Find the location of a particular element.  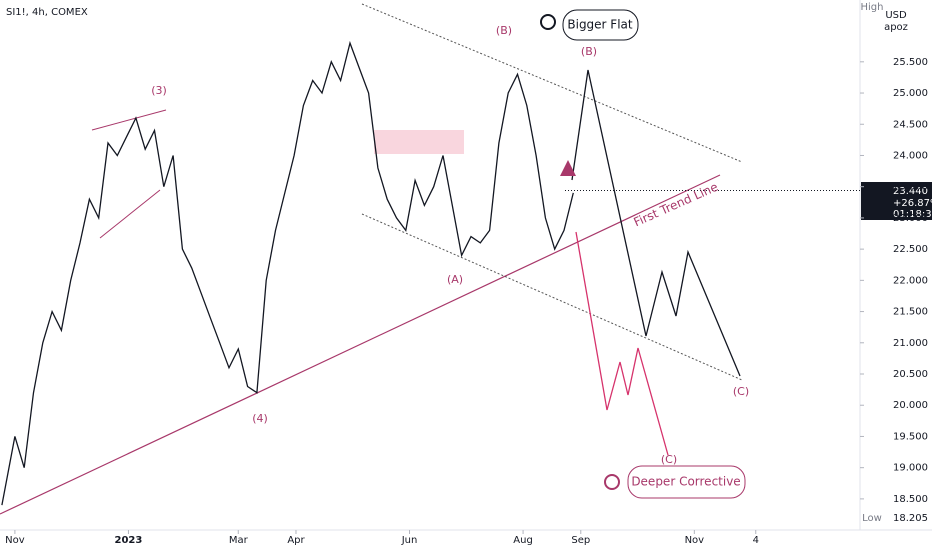

annotation: (A) is located at coordinates (455, 279).